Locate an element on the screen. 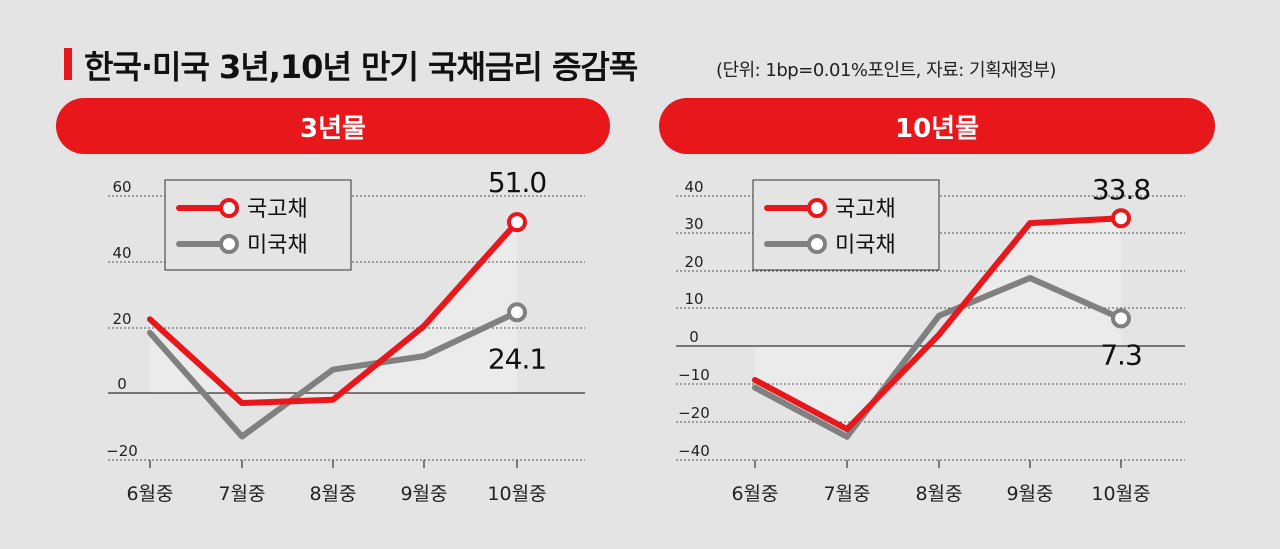 This screenshot has height=549, width=1280. page-title: 한국·미국 3년,10년 만기 국채금리 증감폭 is located at coordinates (361, 67).